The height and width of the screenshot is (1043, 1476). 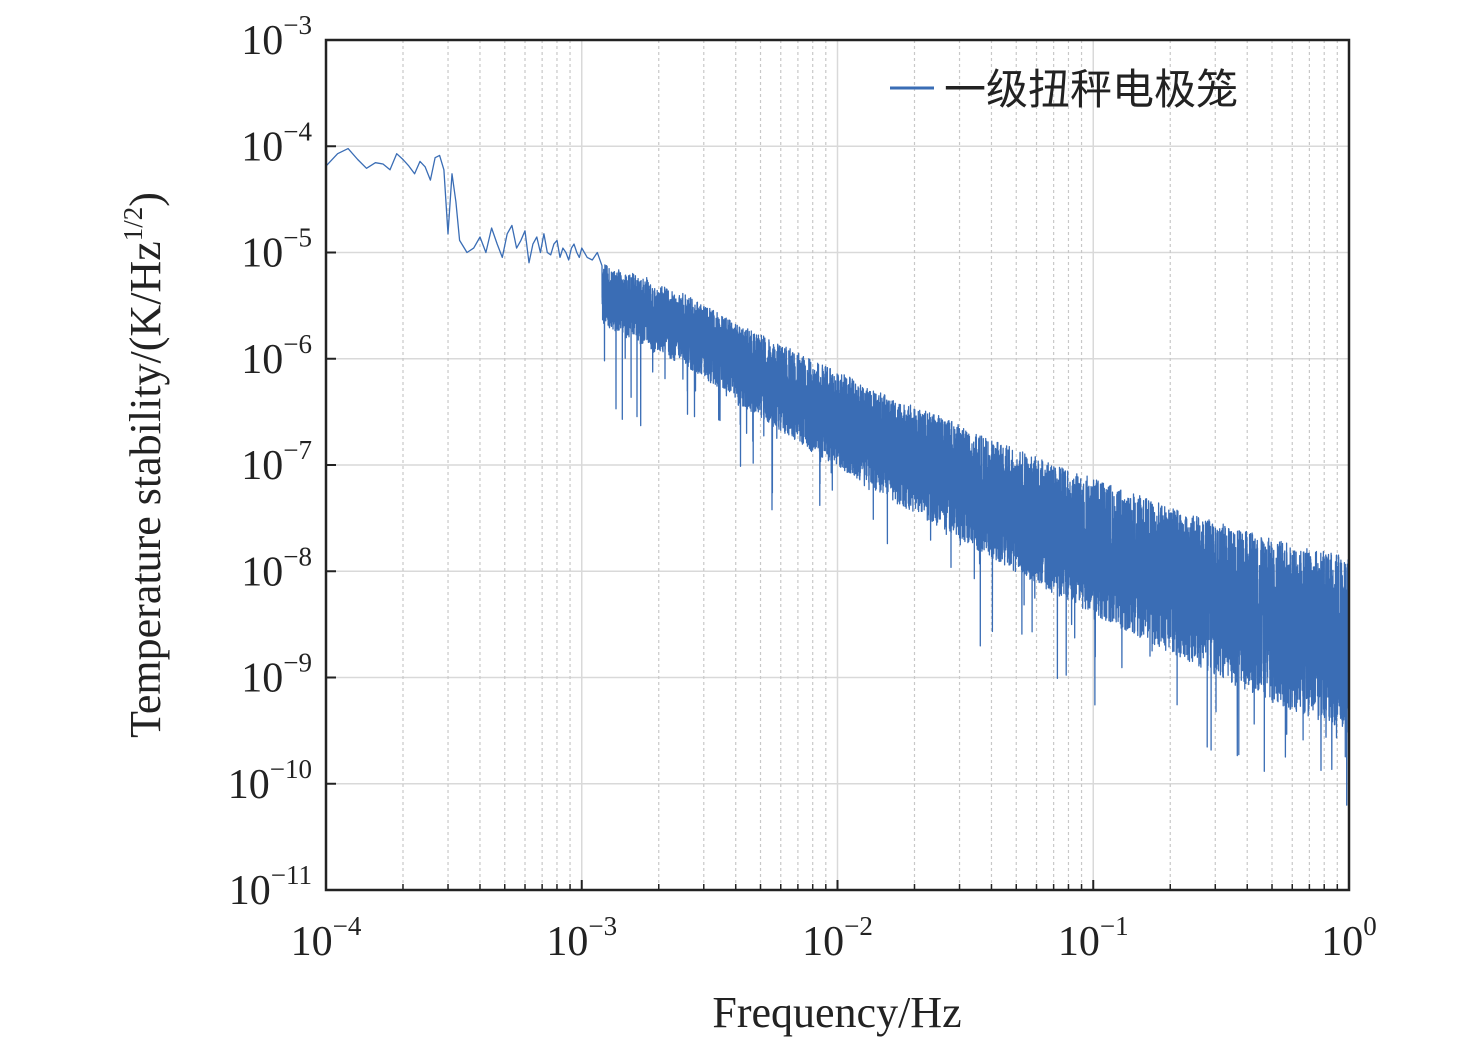 I want to click on x-tick-label: 10⁻⁴, so click(x=326, y=938).